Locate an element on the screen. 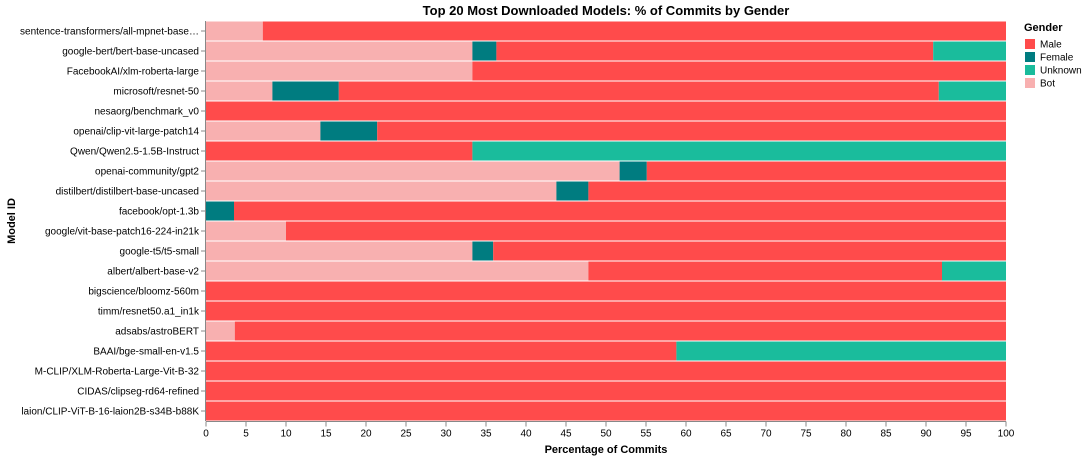  y-tick-label: bigscience/bloomz-560m is located at coordinates (143, 292).